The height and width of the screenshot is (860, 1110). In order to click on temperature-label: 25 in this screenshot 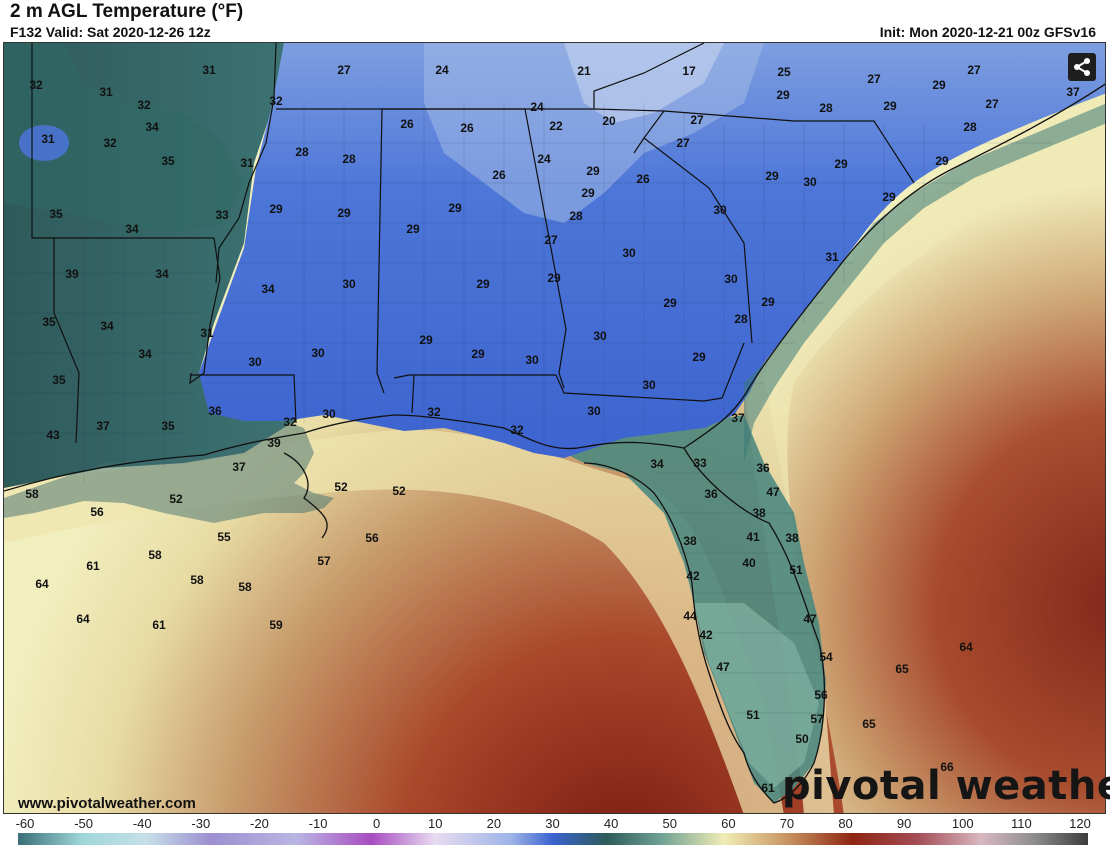, I will do `click(784, 72)`.